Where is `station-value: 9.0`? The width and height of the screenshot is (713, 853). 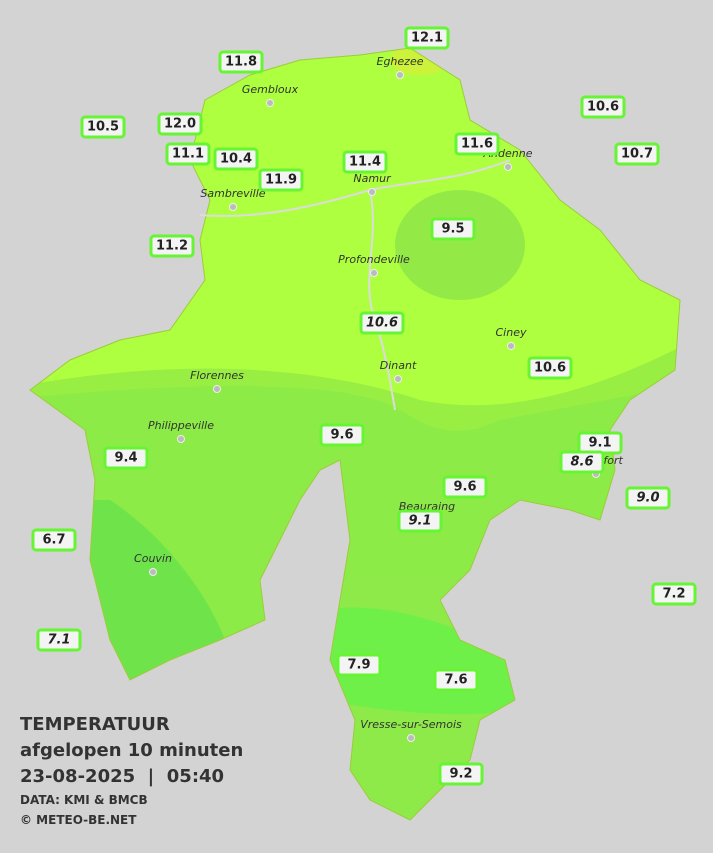
station-value: 9.0 is located at coordinates (647, 498).